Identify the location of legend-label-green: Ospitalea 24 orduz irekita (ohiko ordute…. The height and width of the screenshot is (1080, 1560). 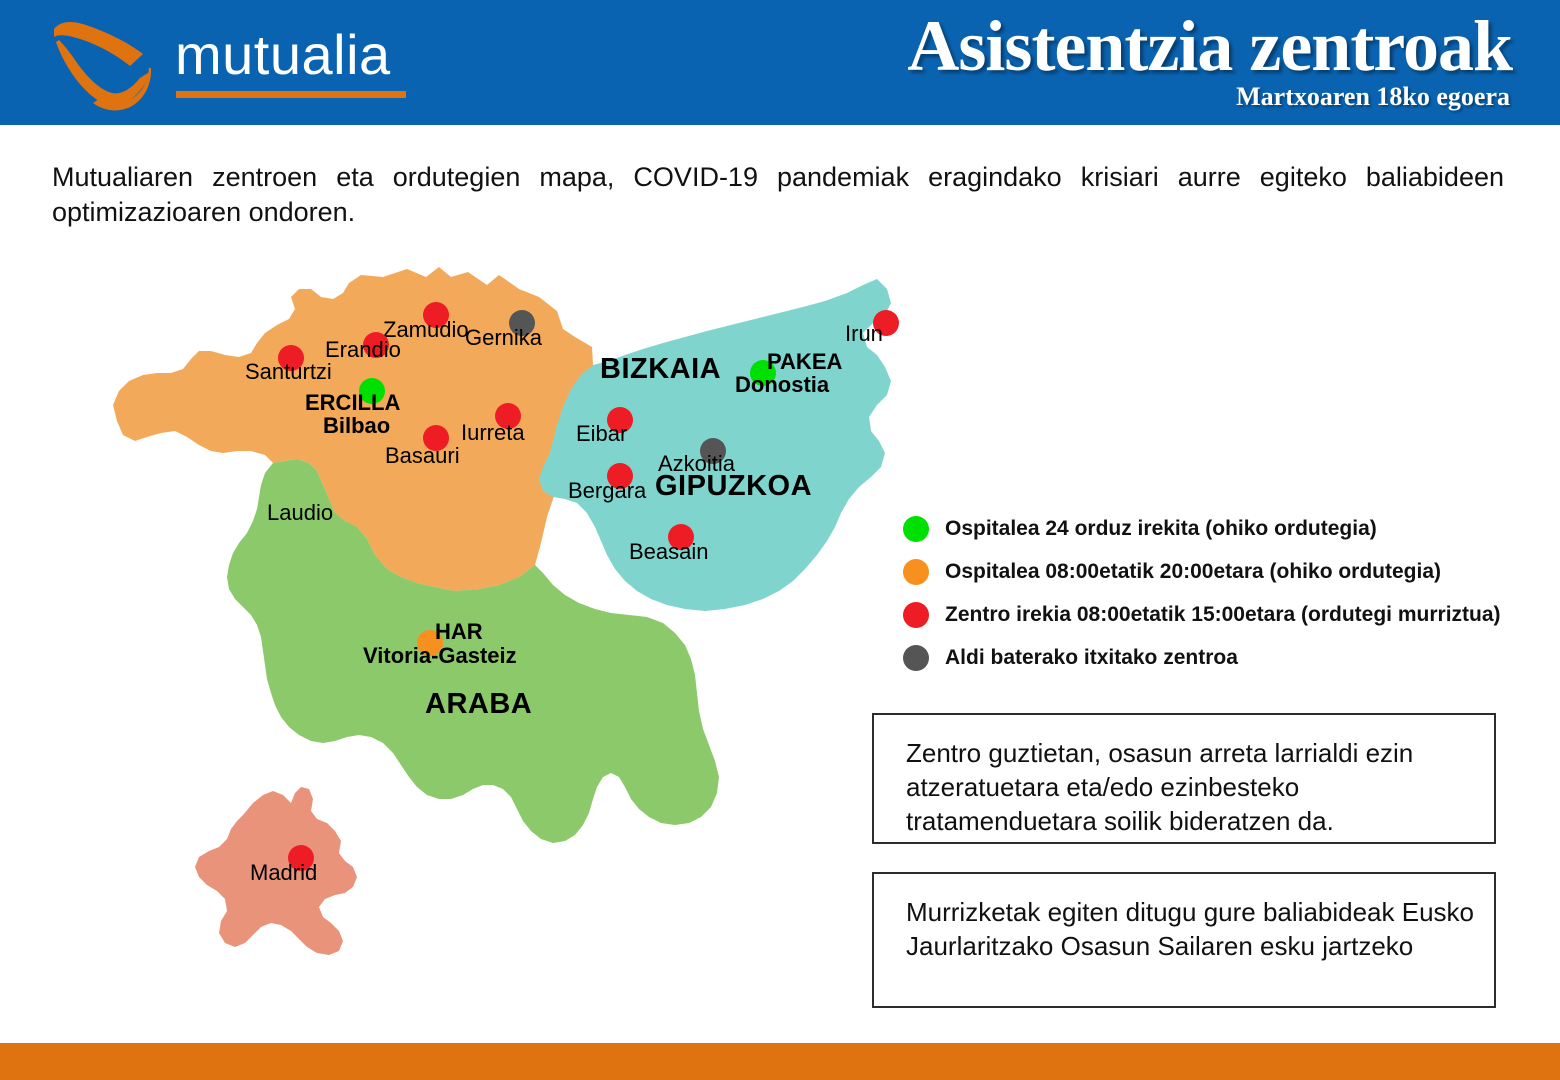
(1161, 528).